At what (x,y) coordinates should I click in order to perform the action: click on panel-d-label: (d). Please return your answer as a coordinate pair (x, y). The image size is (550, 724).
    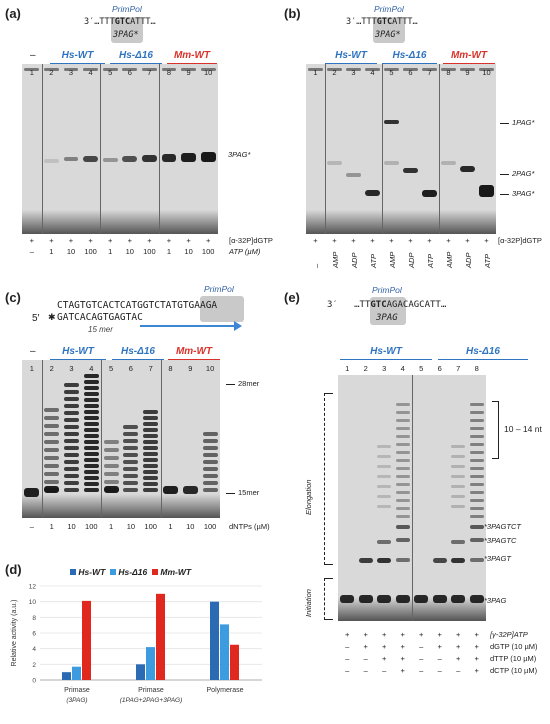
    Looking at the image, I should click on (13, 569).